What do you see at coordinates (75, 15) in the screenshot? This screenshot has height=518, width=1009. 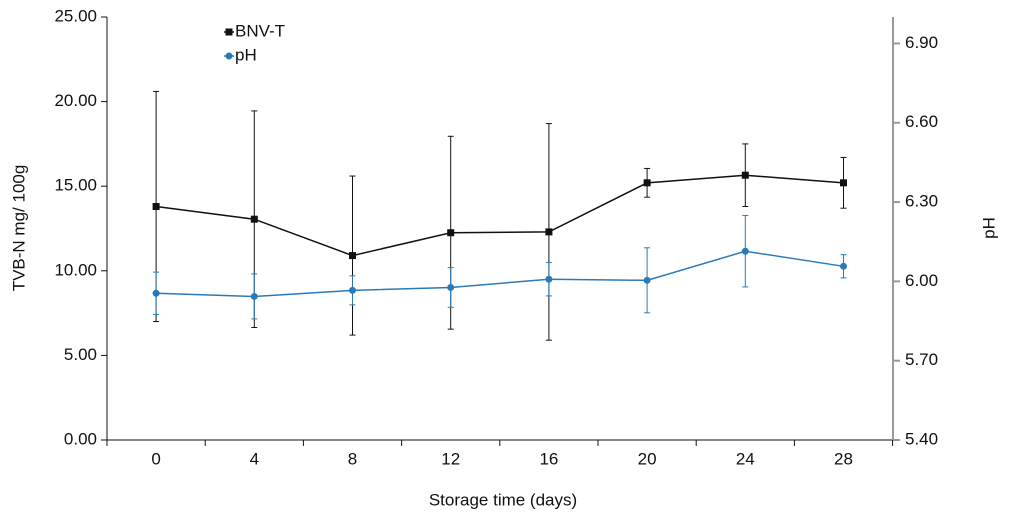 I see `y-tick-label: 25.00` at bounding box center [75, 15].